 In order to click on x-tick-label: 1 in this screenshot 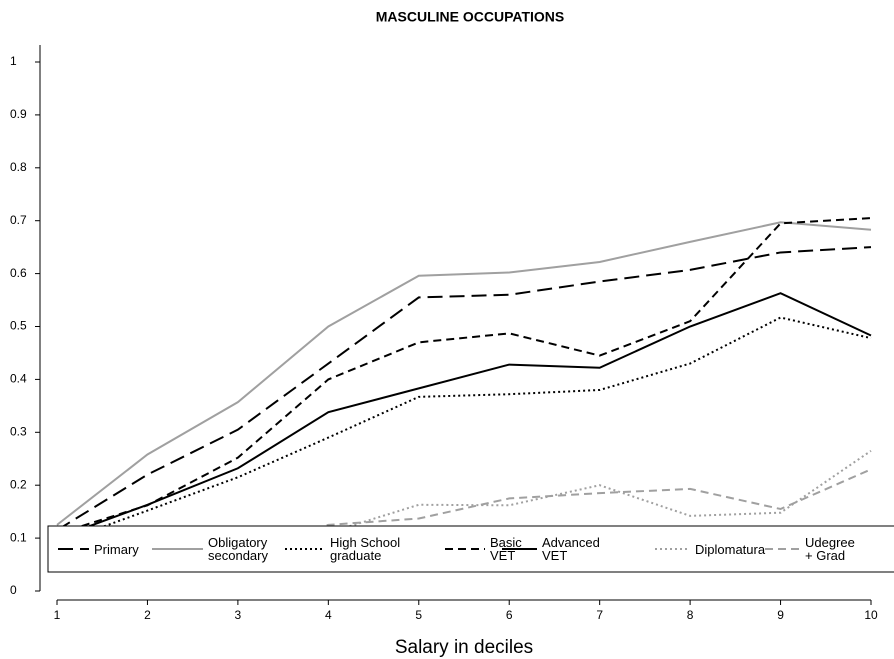, I will do `click(57, 615)`.